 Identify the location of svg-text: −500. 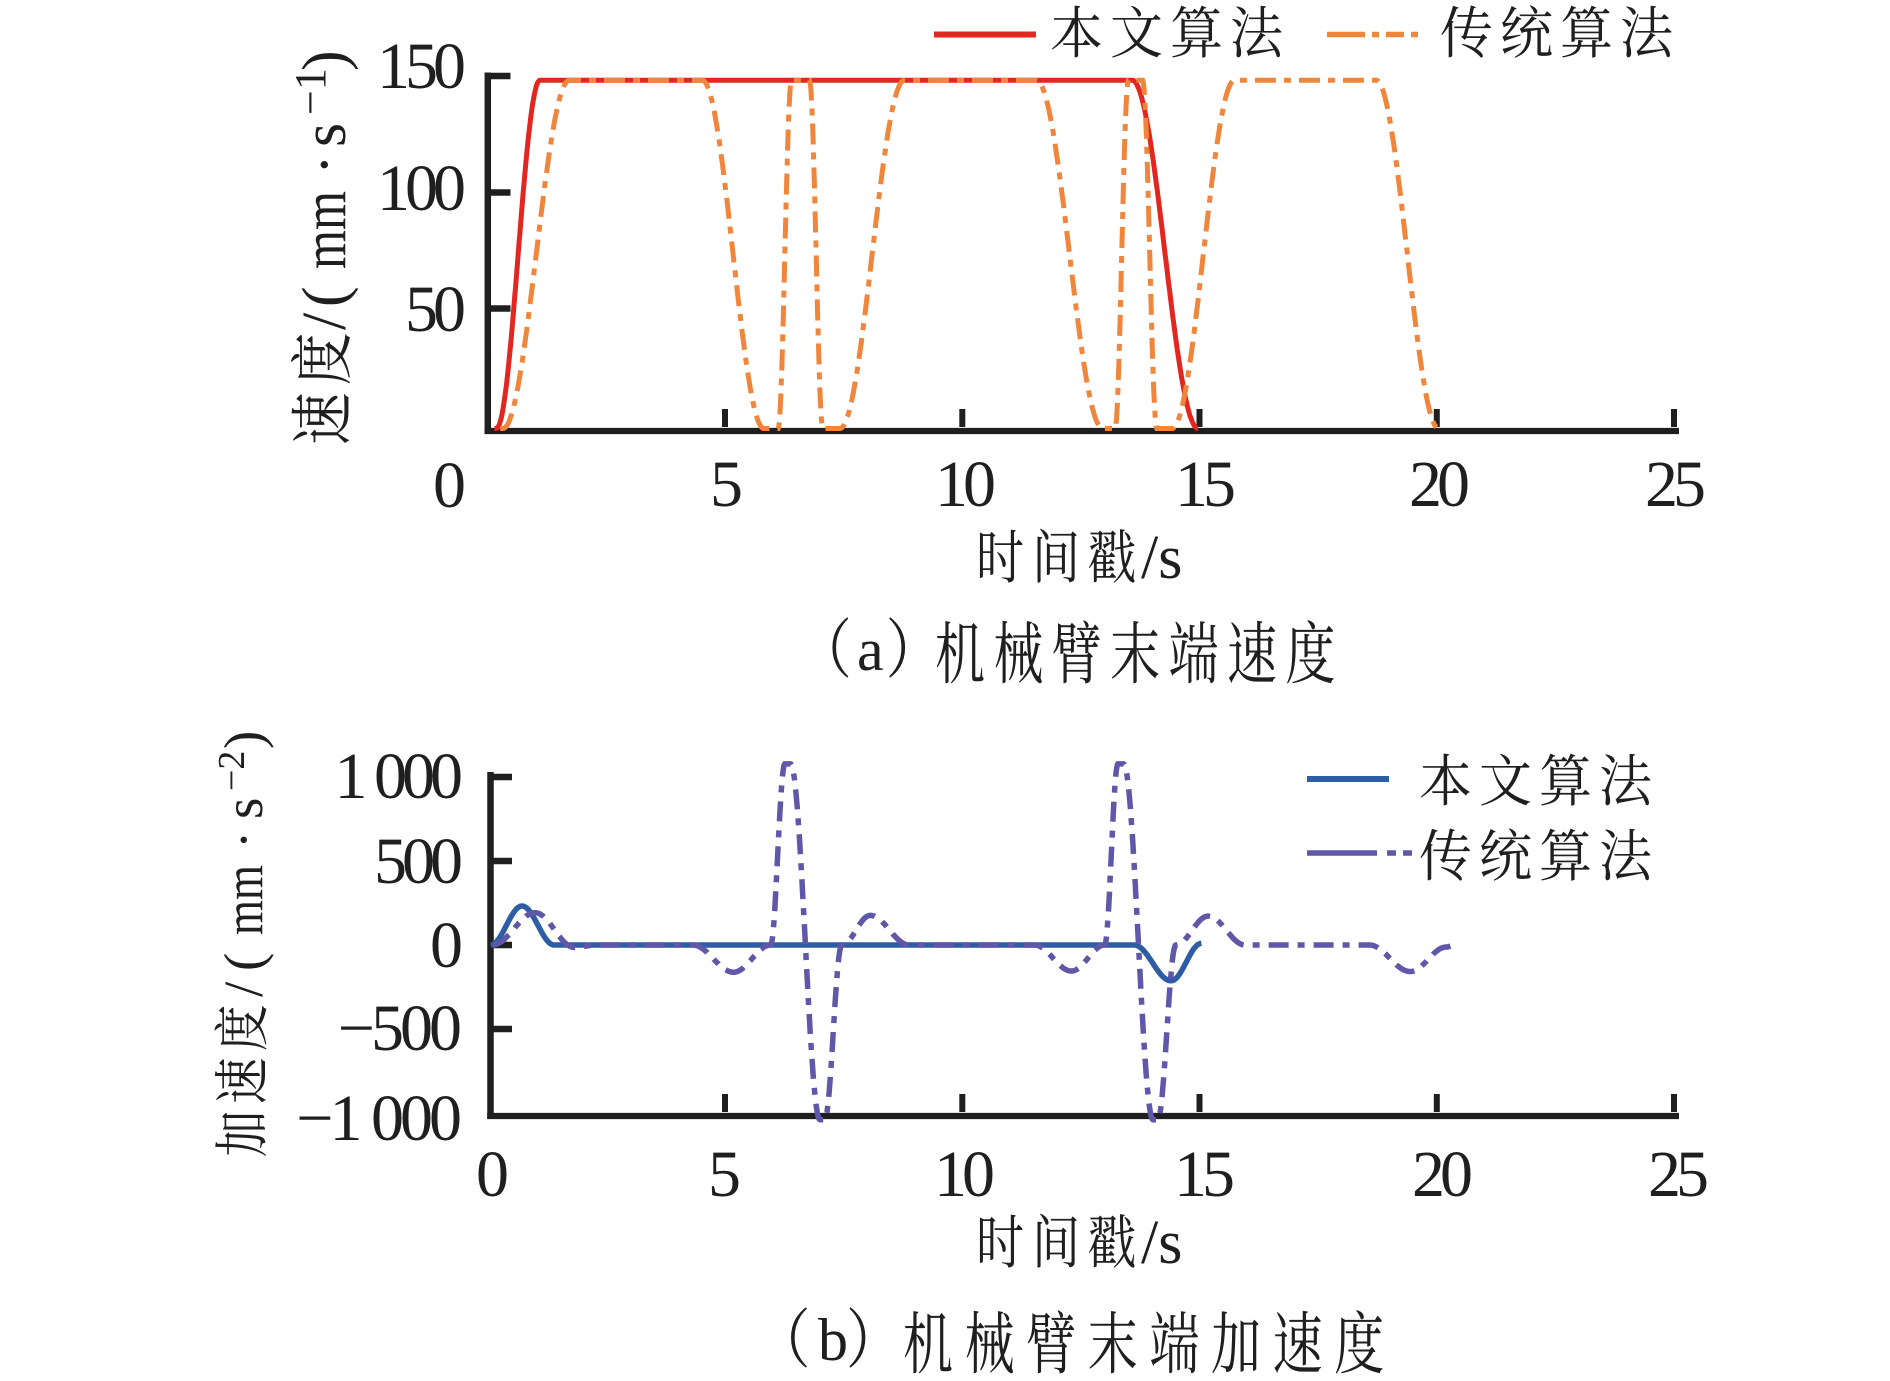
(399, 1028).